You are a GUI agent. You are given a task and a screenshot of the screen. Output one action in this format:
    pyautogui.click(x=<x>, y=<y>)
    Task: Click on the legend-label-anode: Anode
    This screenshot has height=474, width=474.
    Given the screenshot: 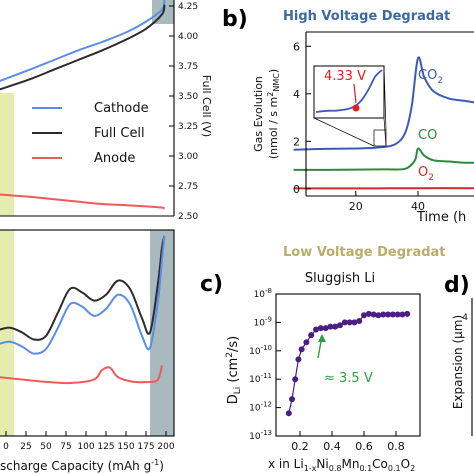 What is the action you would take?
    pyautogui.click(x=114, y=158)
    